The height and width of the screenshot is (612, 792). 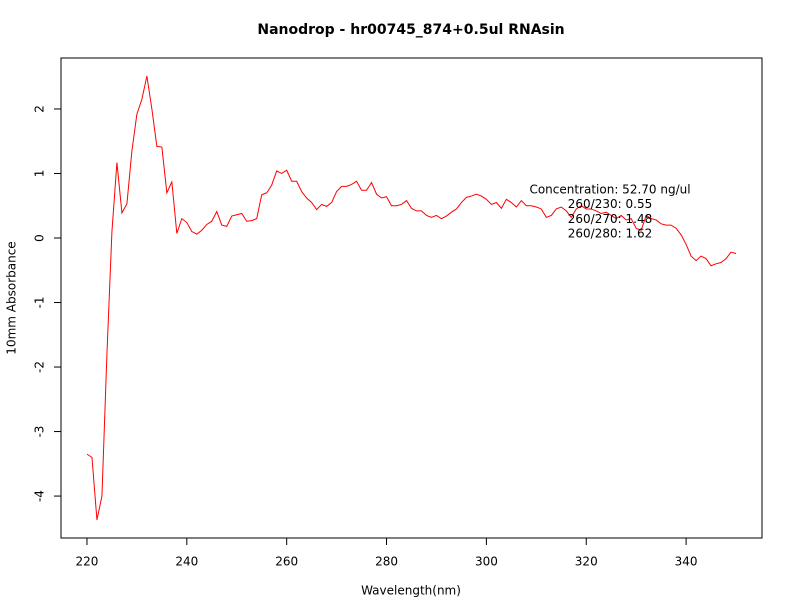 What do you see at coordinates (40, 109) in the screenshot?
I see `y-tick-label: 2` at bounding box center [40, 109].